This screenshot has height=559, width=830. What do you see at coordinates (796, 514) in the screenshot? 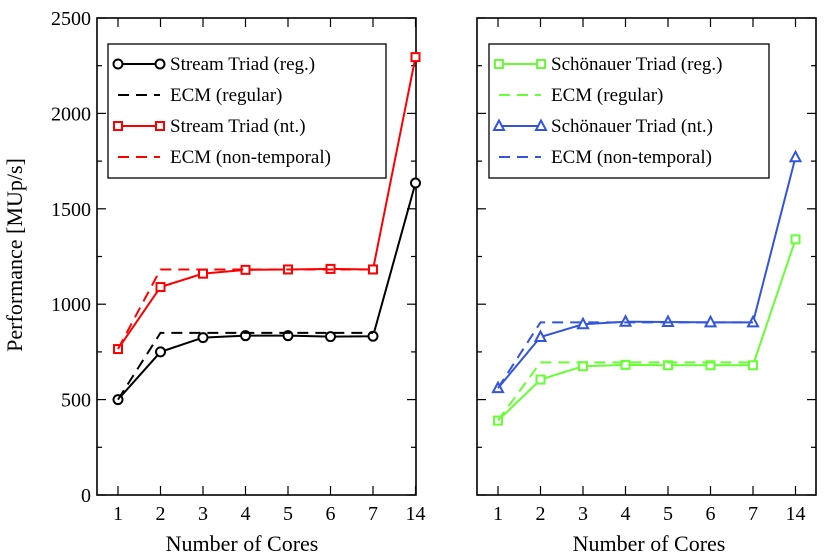
I see `panel1-x-tick-label-7: 14` at bounding box center [796, 514].